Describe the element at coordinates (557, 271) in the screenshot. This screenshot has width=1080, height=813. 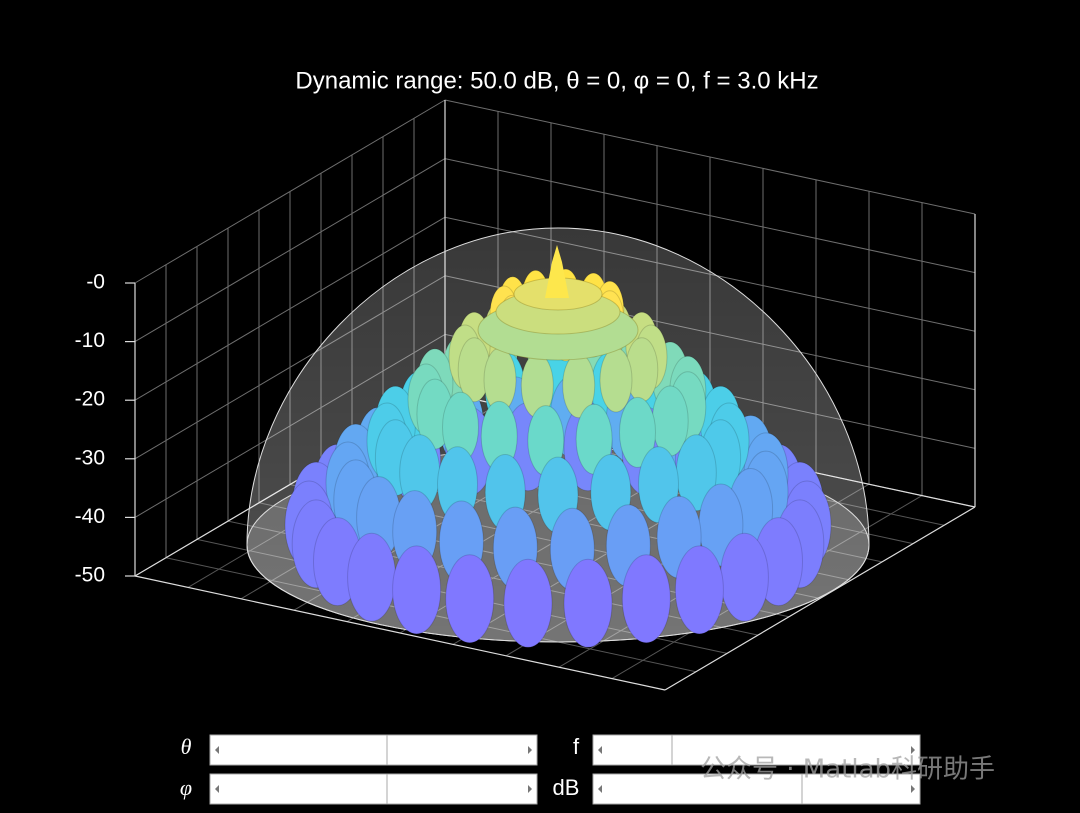
I see `peak` at that location.